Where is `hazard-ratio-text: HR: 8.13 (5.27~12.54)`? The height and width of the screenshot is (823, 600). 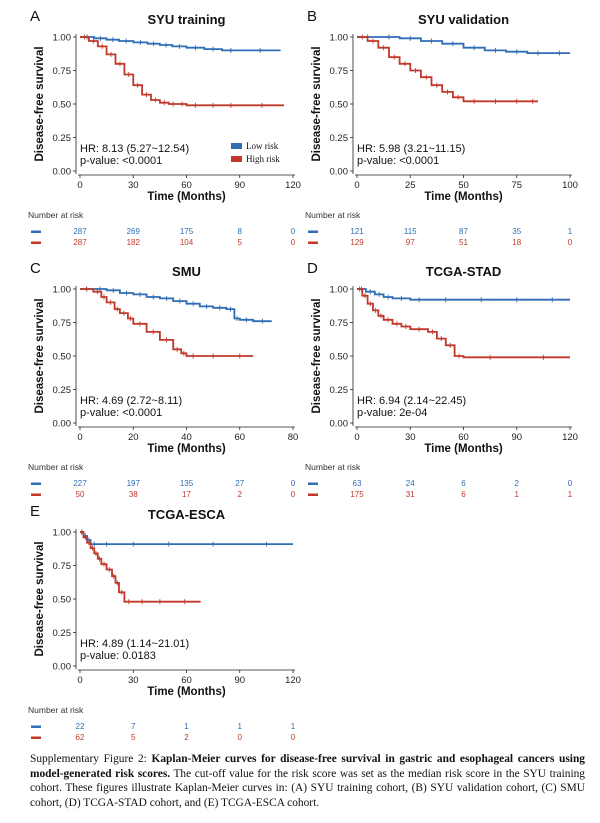
hazard-ratio-text: HR: 8.13 (5.27~12.54) is located at coordinates (134, 149).